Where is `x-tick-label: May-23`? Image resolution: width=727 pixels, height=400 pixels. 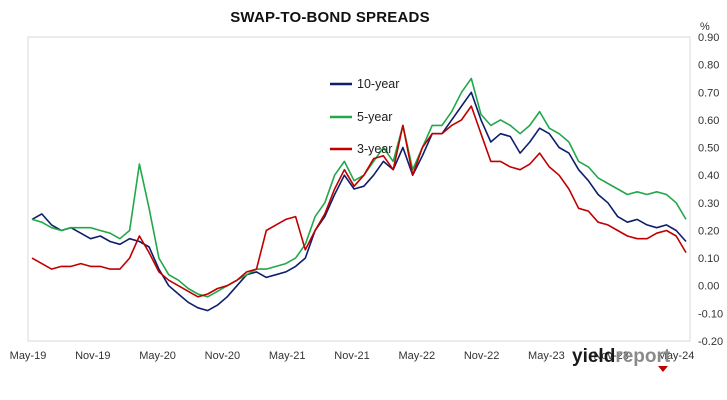
x-tick-label: May-23 is located at coordinates (546, 356).